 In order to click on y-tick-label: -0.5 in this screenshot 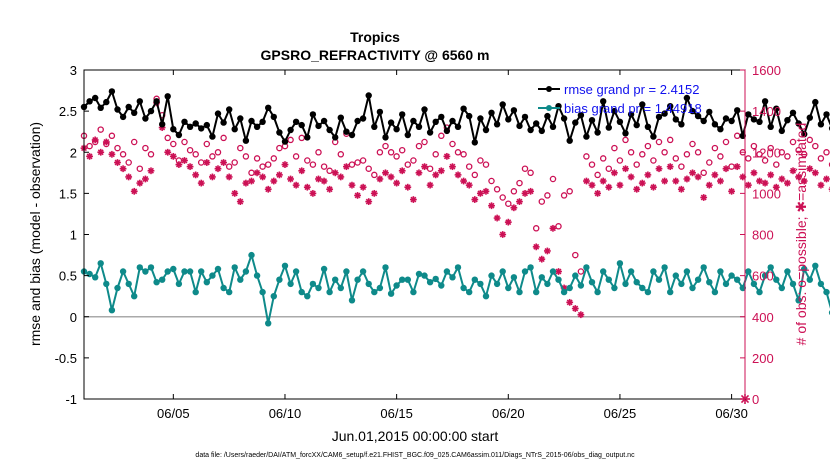, I will do `click(66, 358)`.